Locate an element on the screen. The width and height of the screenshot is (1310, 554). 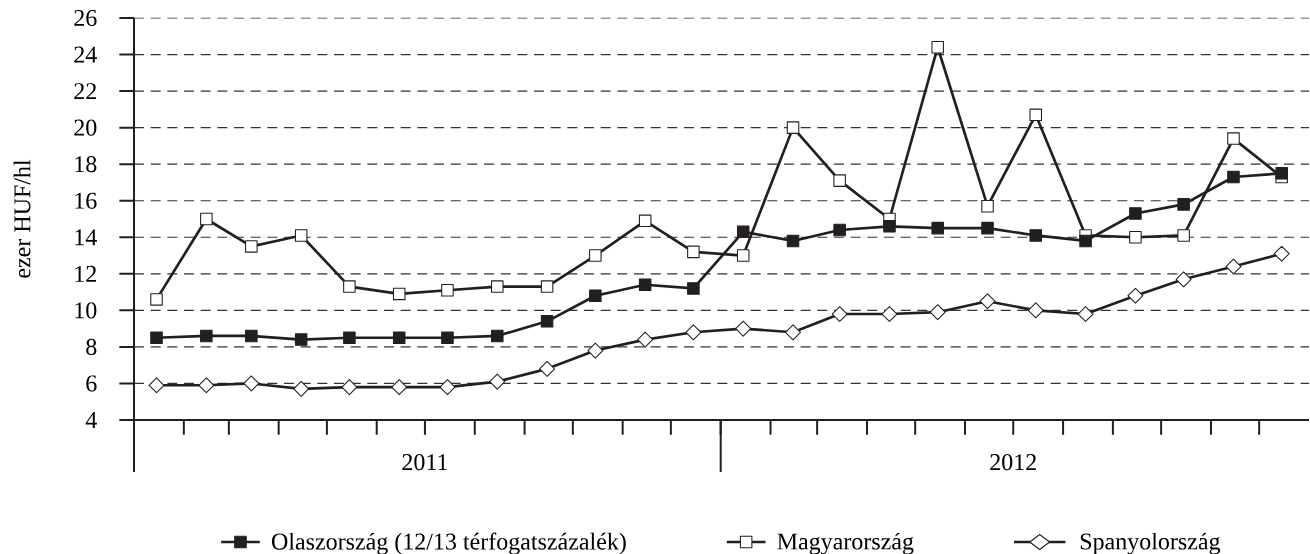
y-tick-label: 8 is located at coordinates (91, 346).